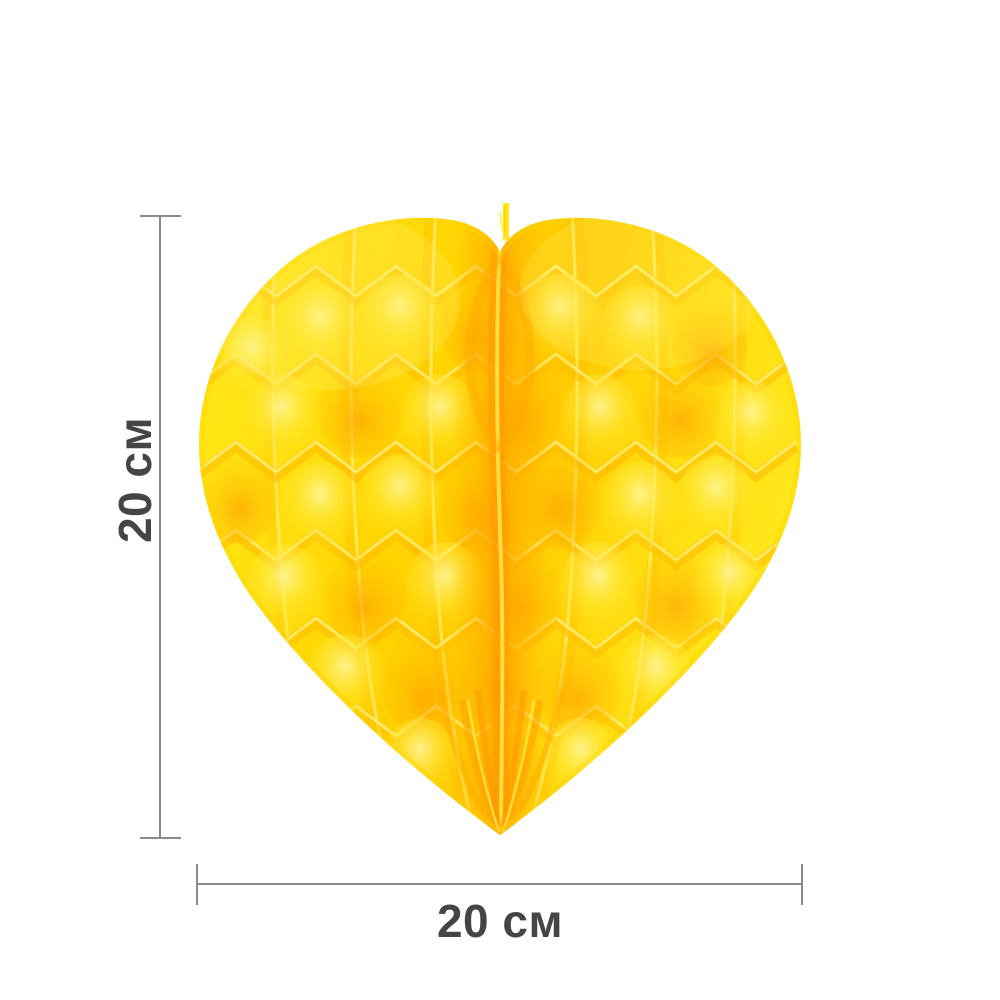 The width and height of the screenshot is (1000, 1000). I want to click on bottom-pleats, so click(501, 762).